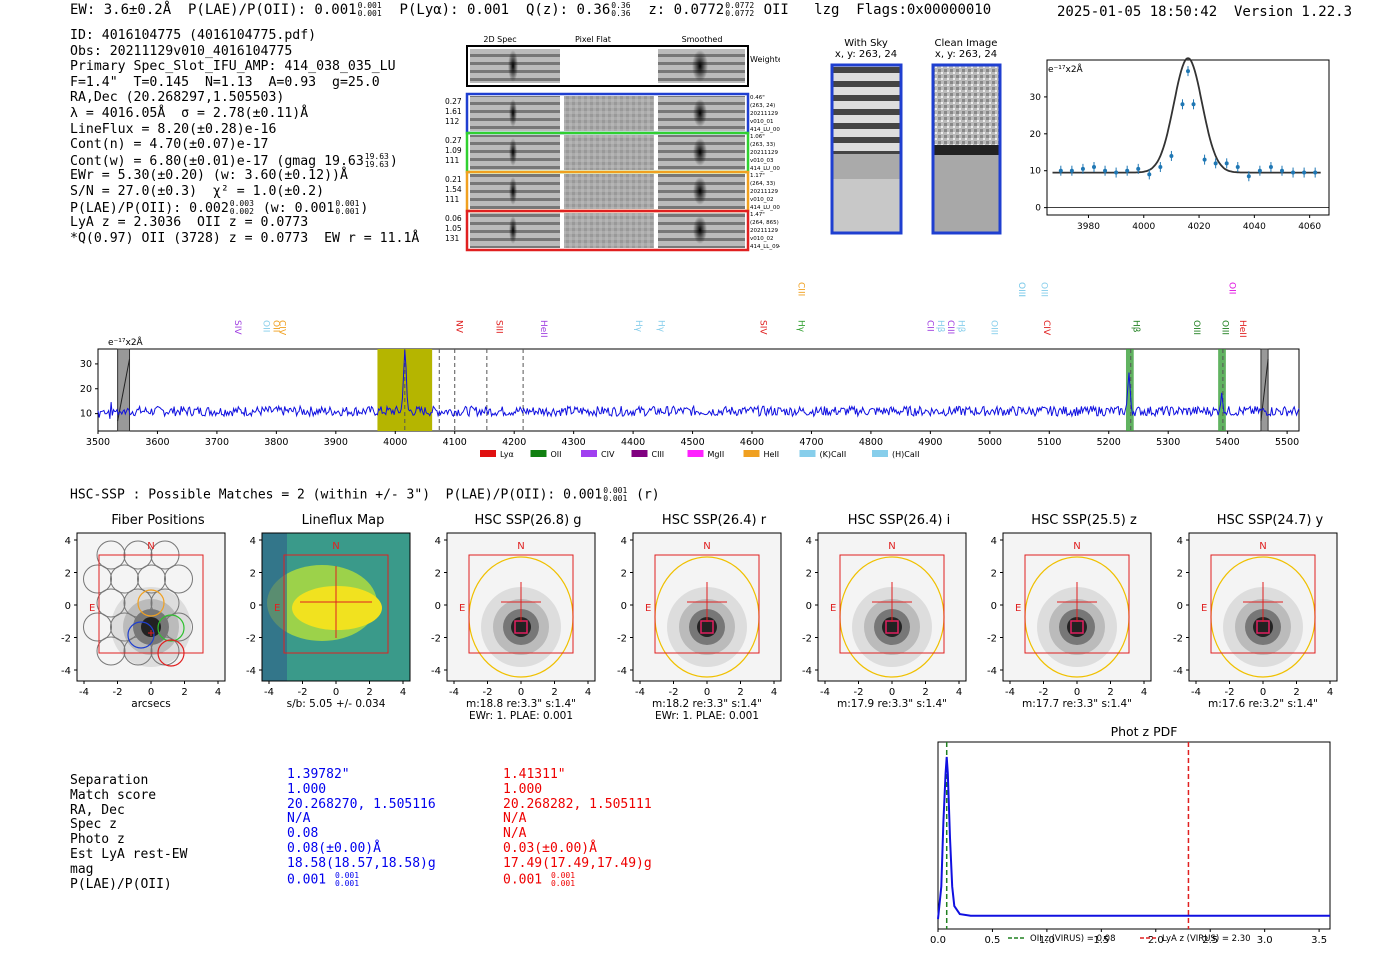  Describe the element at coordinates (275, 326) in the screenshot. I see `spec-line-label: OII` at that location.